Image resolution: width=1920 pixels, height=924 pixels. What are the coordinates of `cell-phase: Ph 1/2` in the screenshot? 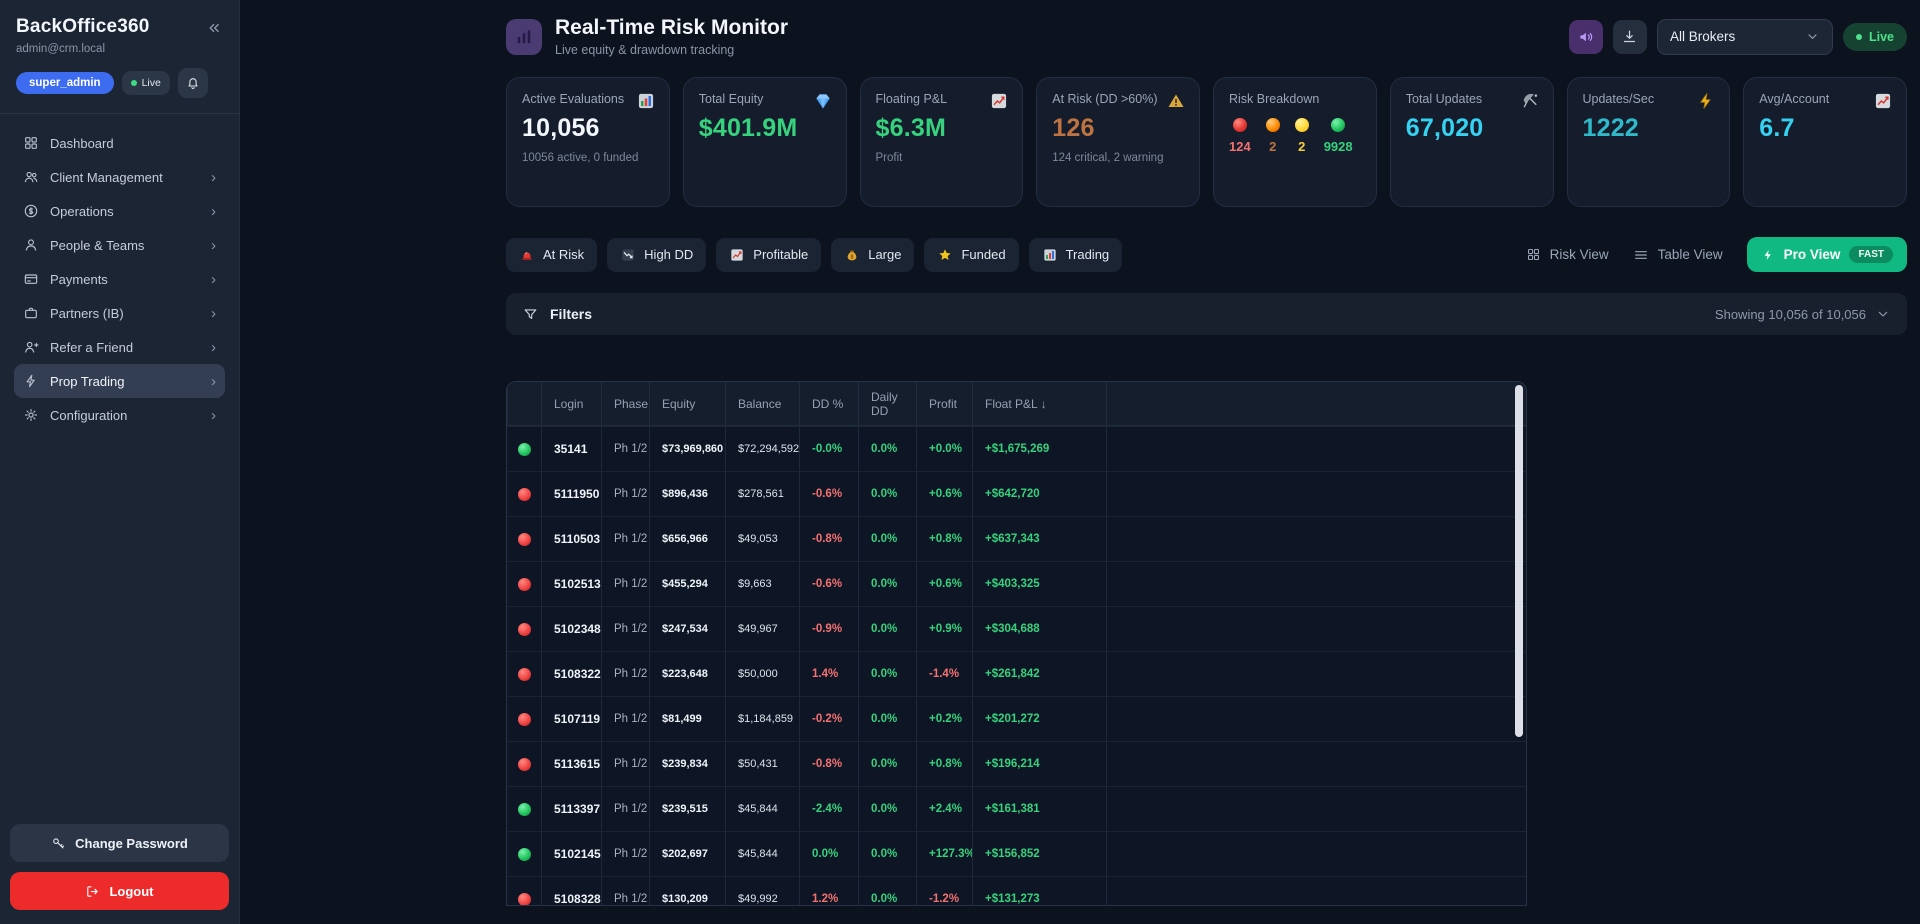 It's located at (625, 719).